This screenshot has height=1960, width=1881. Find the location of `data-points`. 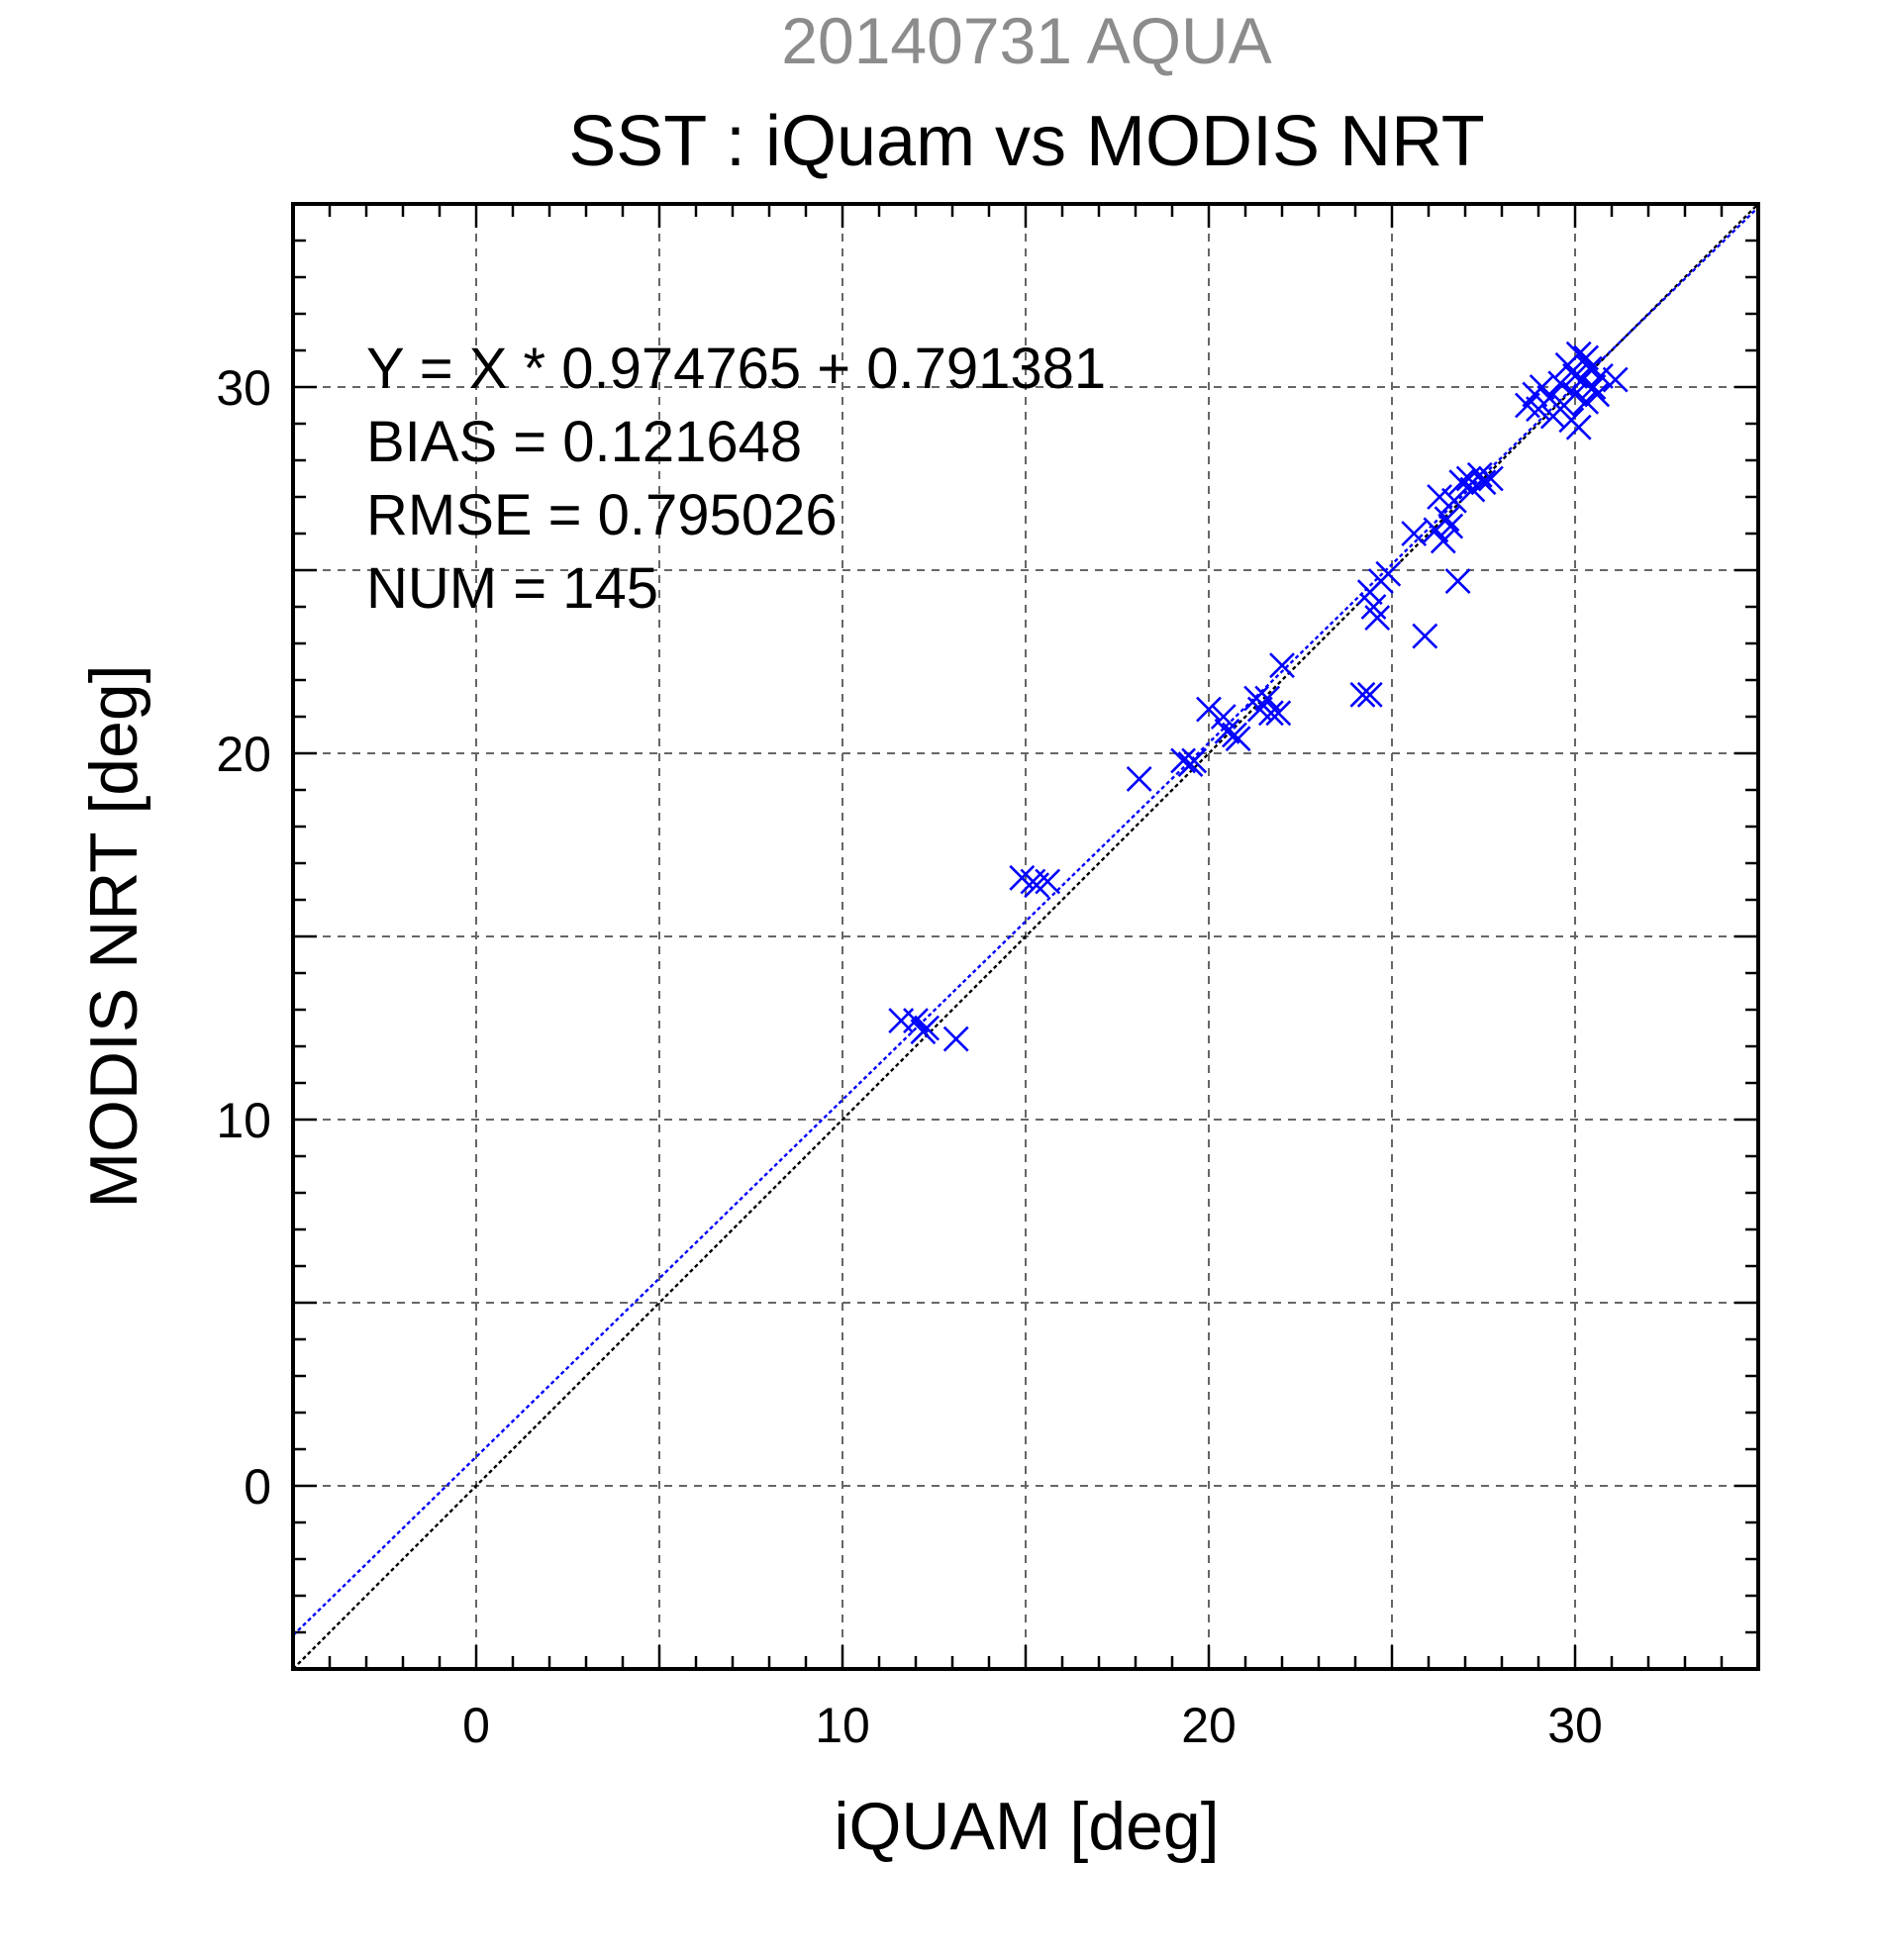

data-points is located at coordinates (1258, 696).